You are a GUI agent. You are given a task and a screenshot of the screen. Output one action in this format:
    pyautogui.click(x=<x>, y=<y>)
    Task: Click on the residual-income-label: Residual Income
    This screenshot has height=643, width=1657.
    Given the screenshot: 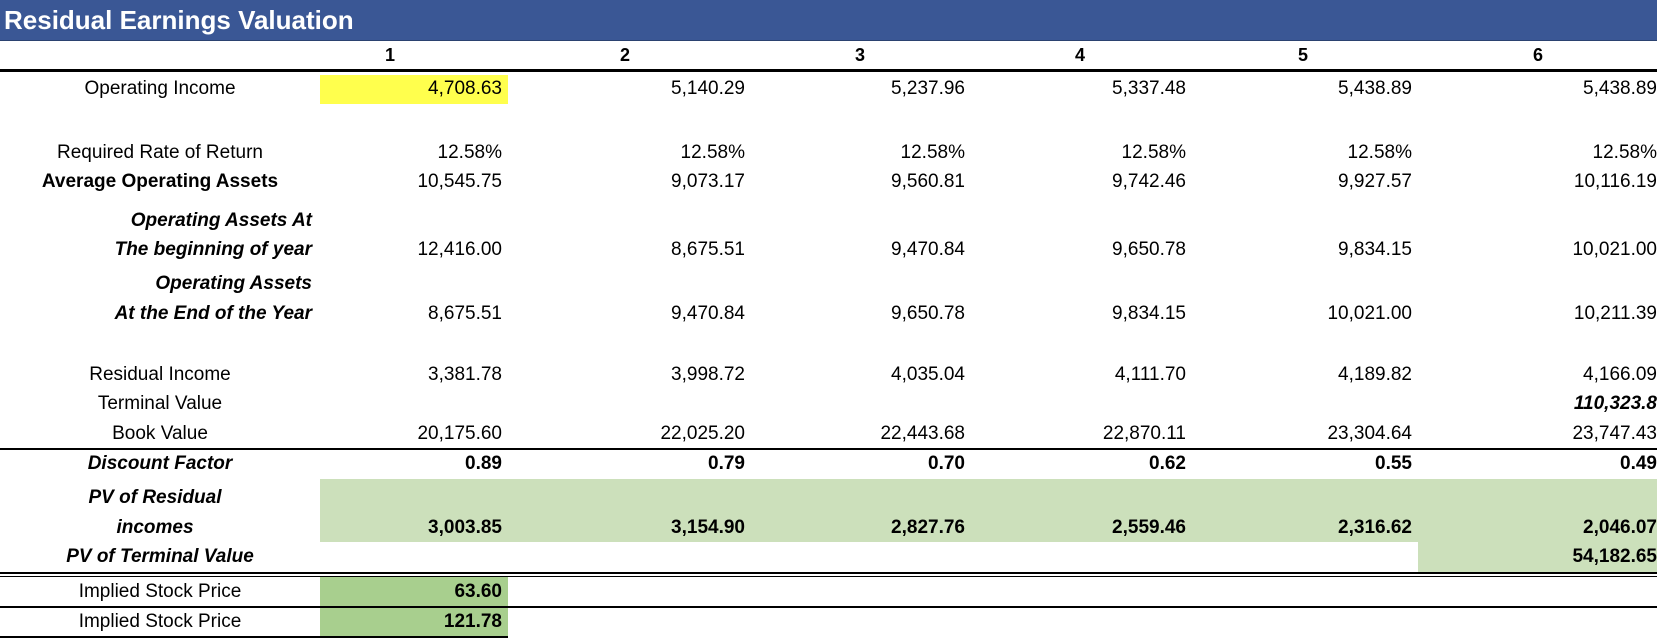 What is the action you would take?
    pyautogui.click(x=160, y=374)
    